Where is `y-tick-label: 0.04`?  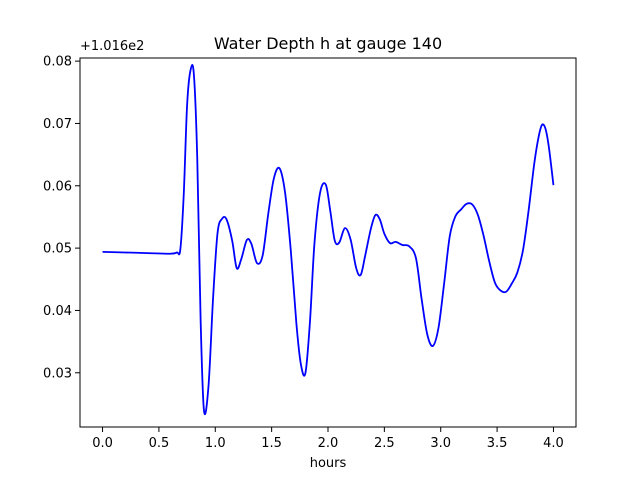
y-tick-label: 0.04 is located at coordinates (57, 311).